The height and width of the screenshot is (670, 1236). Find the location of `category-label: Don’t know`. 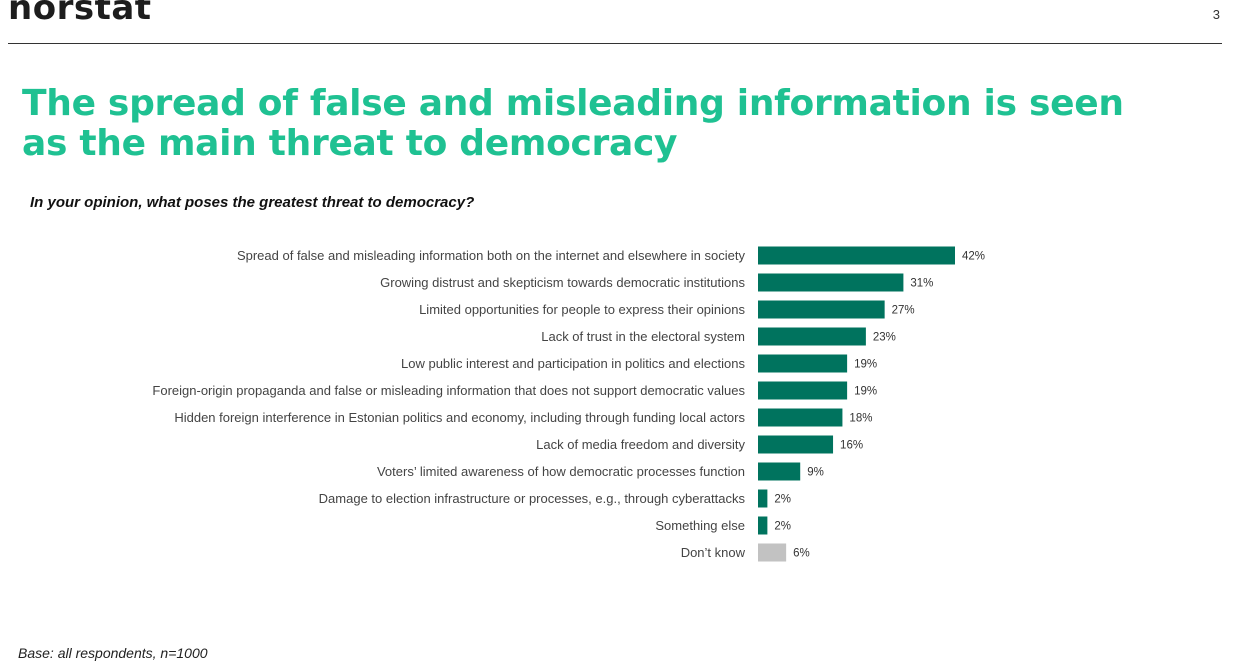

category-label: Don’t know is located at coordinates (713, 552).